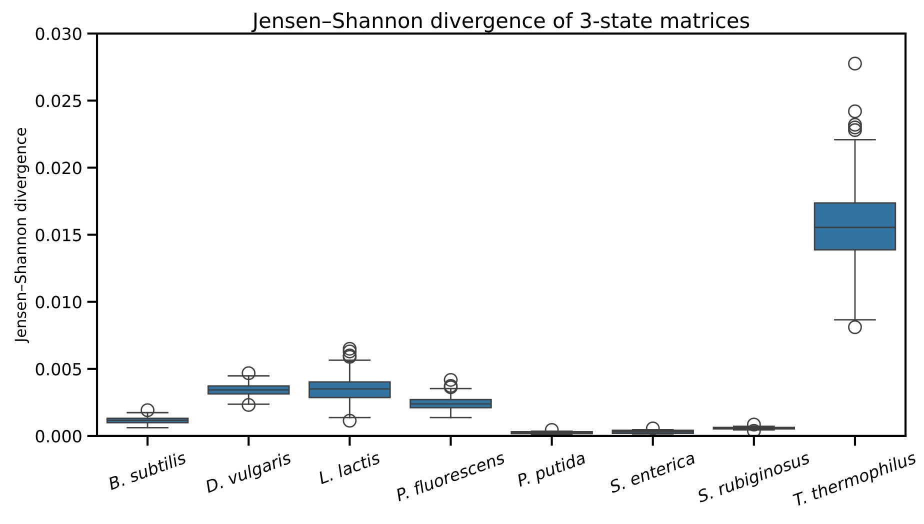 This screenshot has height=524, width=924. I want to click on y-tick-label: 0.010, so click(59, 302).